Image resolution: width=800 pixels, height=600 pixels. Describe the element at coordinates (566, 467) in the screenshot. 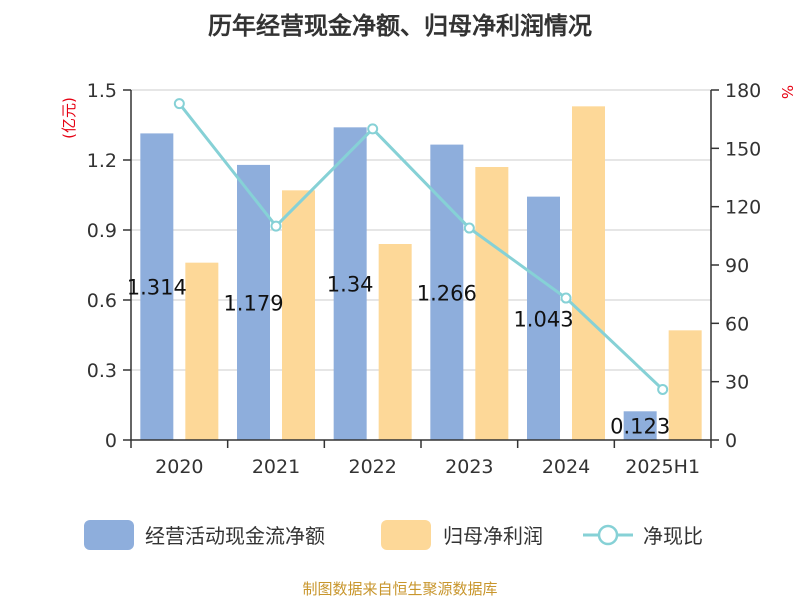

I see `x-tick-label: 2024` at that location.